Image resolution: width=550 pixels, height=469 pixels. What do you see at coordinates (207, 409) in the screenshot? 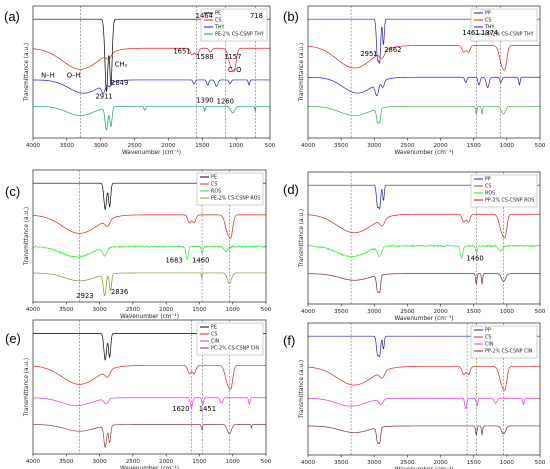
I see `peak-annotation: 1451` at bounding box center [207, 409].